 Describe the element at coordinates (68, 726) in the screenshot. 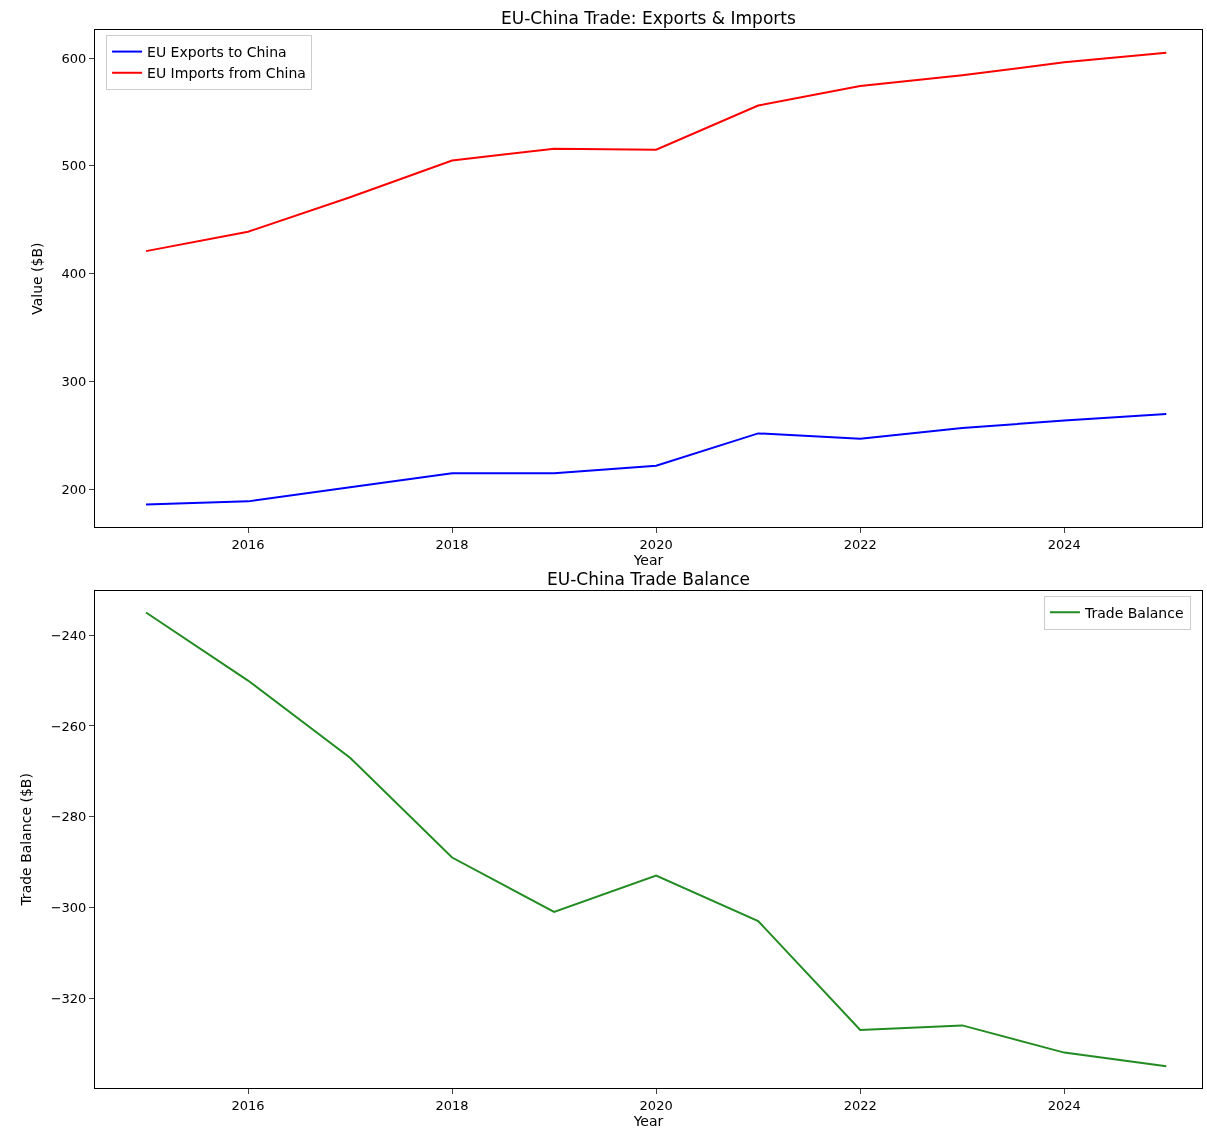

I see `y-tick-label: −260` at that location.